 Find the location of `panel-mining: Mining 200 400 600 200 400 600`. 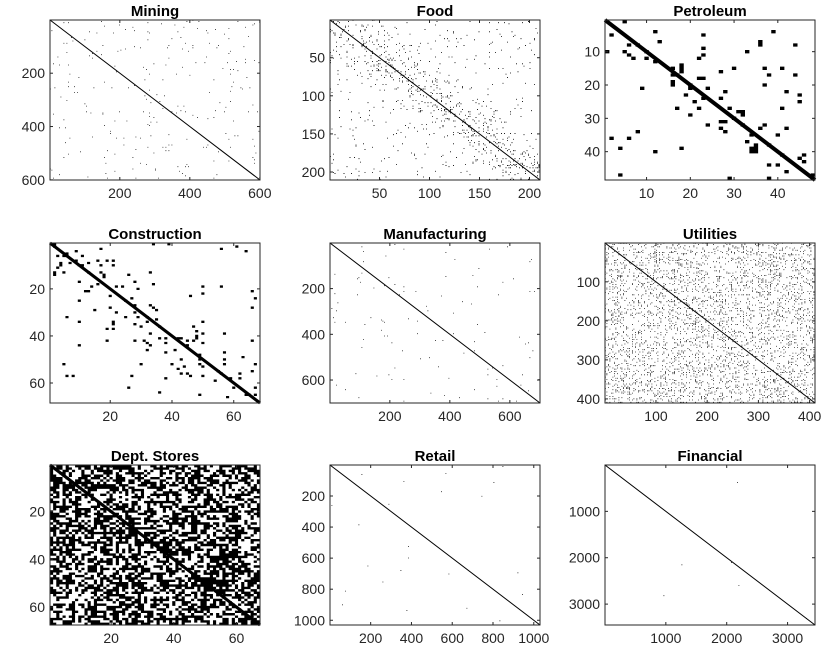

panel-mining: Mining 200 400 600 200 400 600 is located at coordinates (147, 102).